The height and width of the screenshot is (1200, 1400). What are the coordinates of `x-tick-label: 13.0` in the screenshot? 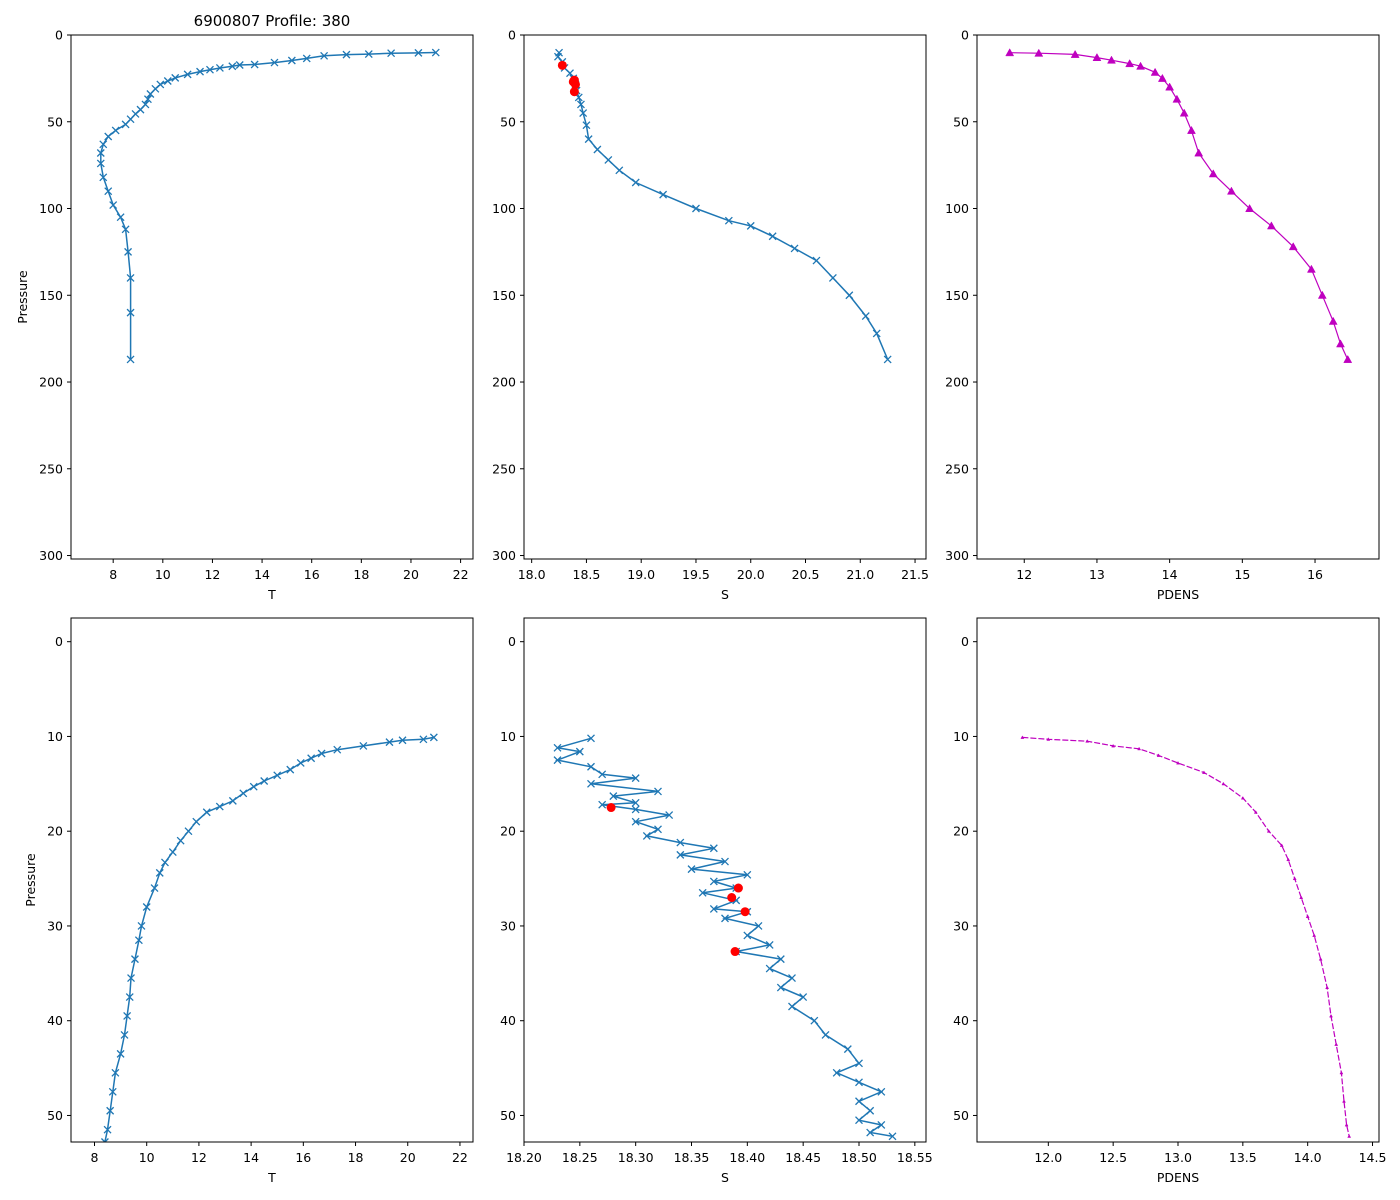 It's located at (1178, 1157).